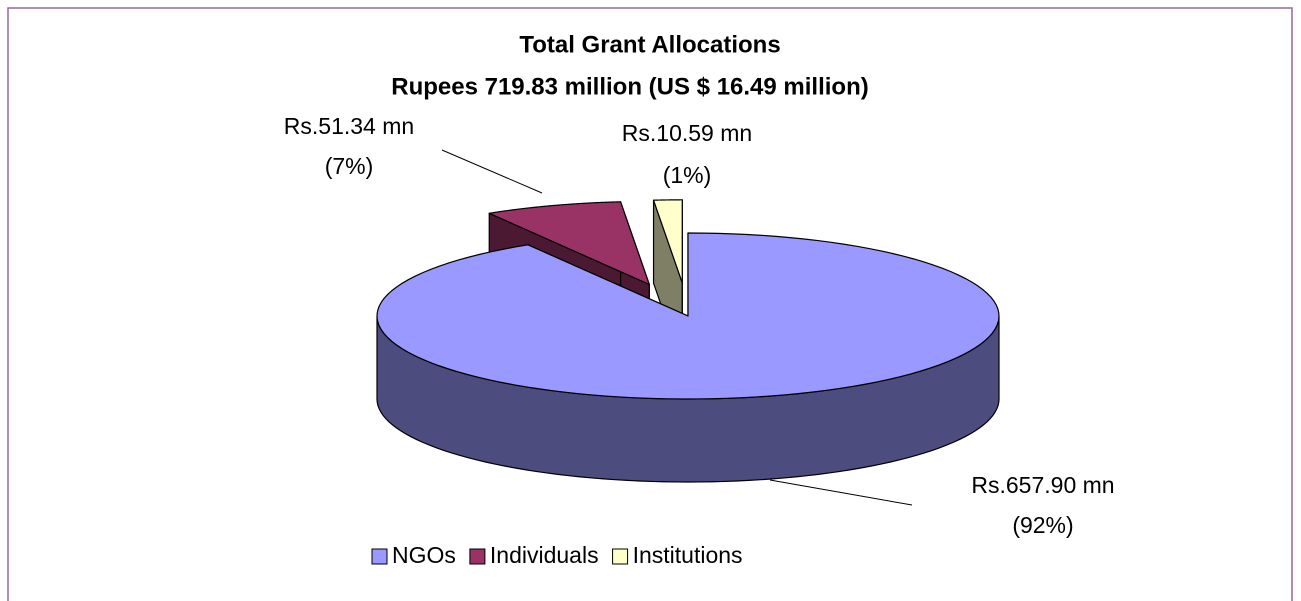 This screenshot has width=1301, height=601. I want to click on data-label: Rs.10.59 mn, so click(687, 133).